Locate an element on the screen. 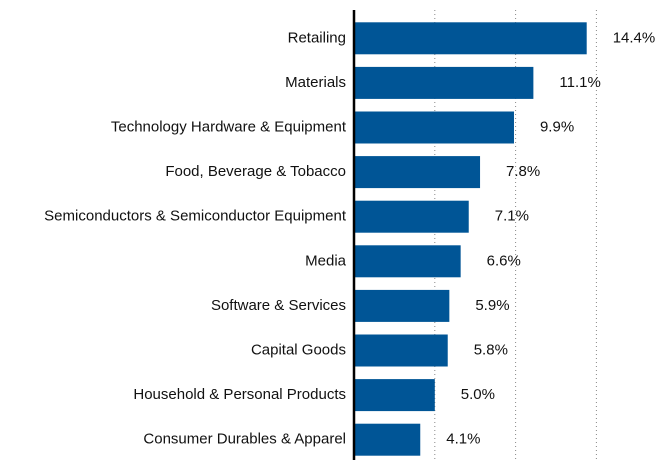 This screenshot has height=460, width=657. value-label: 14.4% is located at coordinates (634, 37).